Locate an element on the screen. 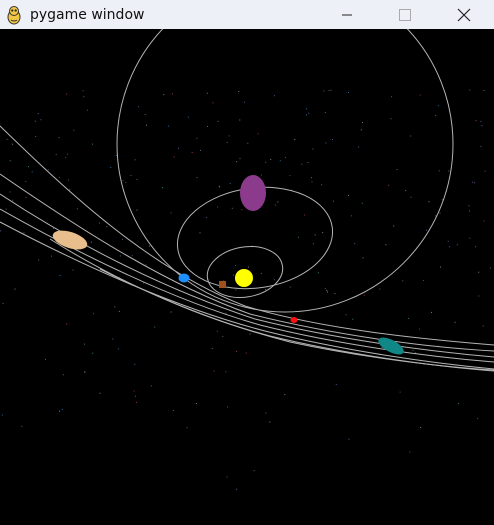 This screenshot has width=494, height=525. maximize-button is located at coordinates (405, 14).